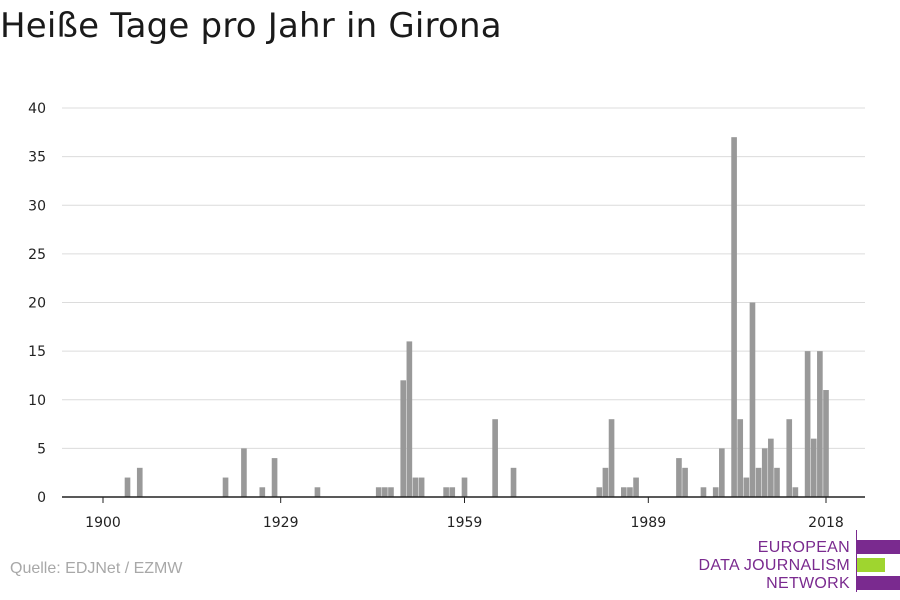 Image resolution: width=900 pixels, height=600 pixels. What do you see at coordinates (37, 109) in the screenshot?
I see `y-tick-label: 40` at bounding box center [37, 109].